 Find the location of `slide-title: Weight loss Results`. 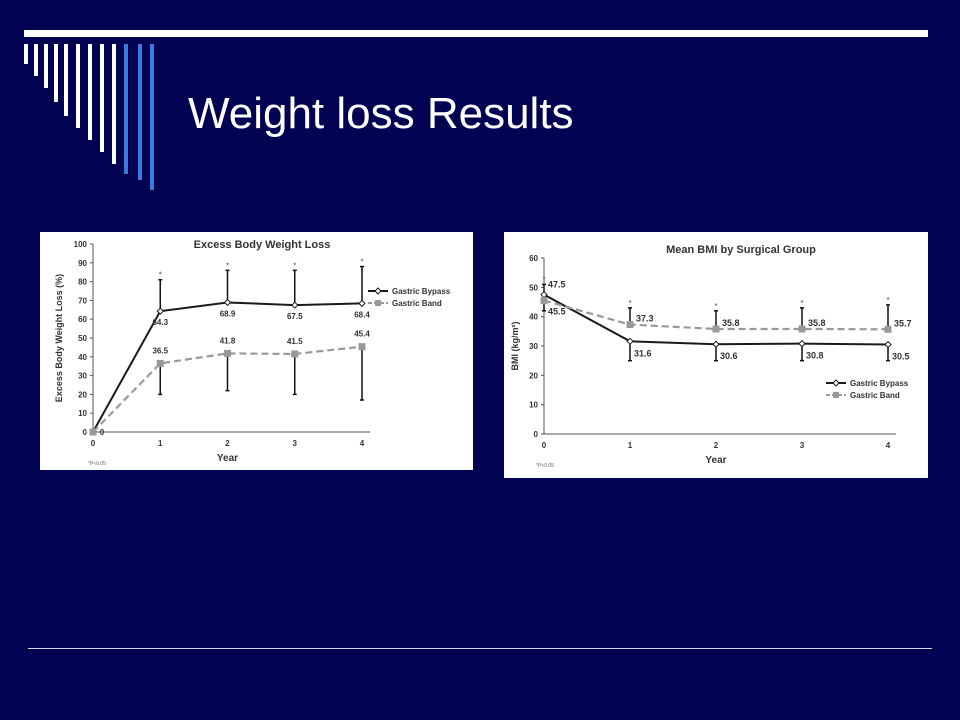

slide-title: Weight loss Results is located at coordinates (381, 113).